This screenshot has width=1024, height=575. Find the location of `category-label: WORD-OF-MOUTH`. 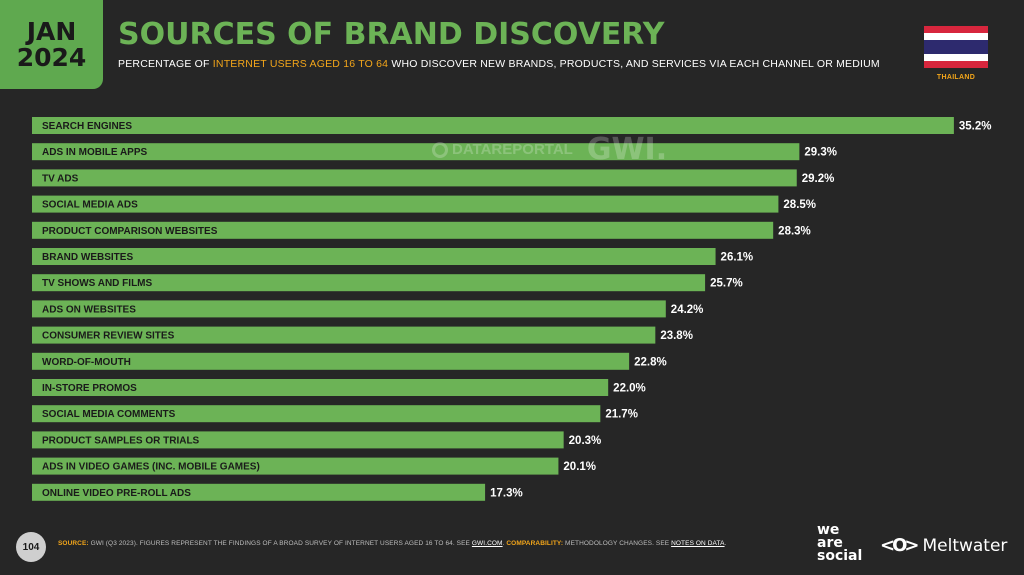

category-label: WORD-OF-MOUTH is located at coordinates (86, 362).